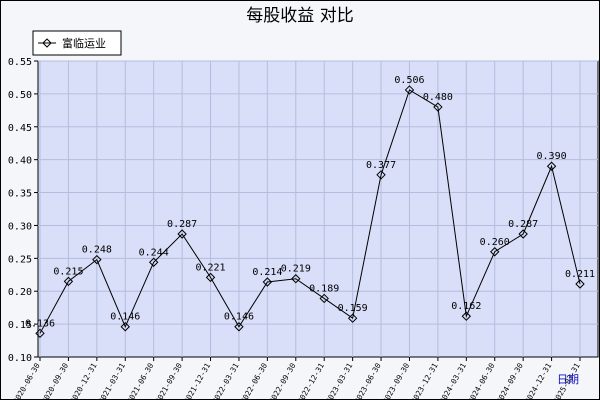 The image size is (600, 400). What do you see at coordinates (140, 380) in the screenshot?
I see `x-tick-label: 2021-06-30` at bounding box center [140, 380].